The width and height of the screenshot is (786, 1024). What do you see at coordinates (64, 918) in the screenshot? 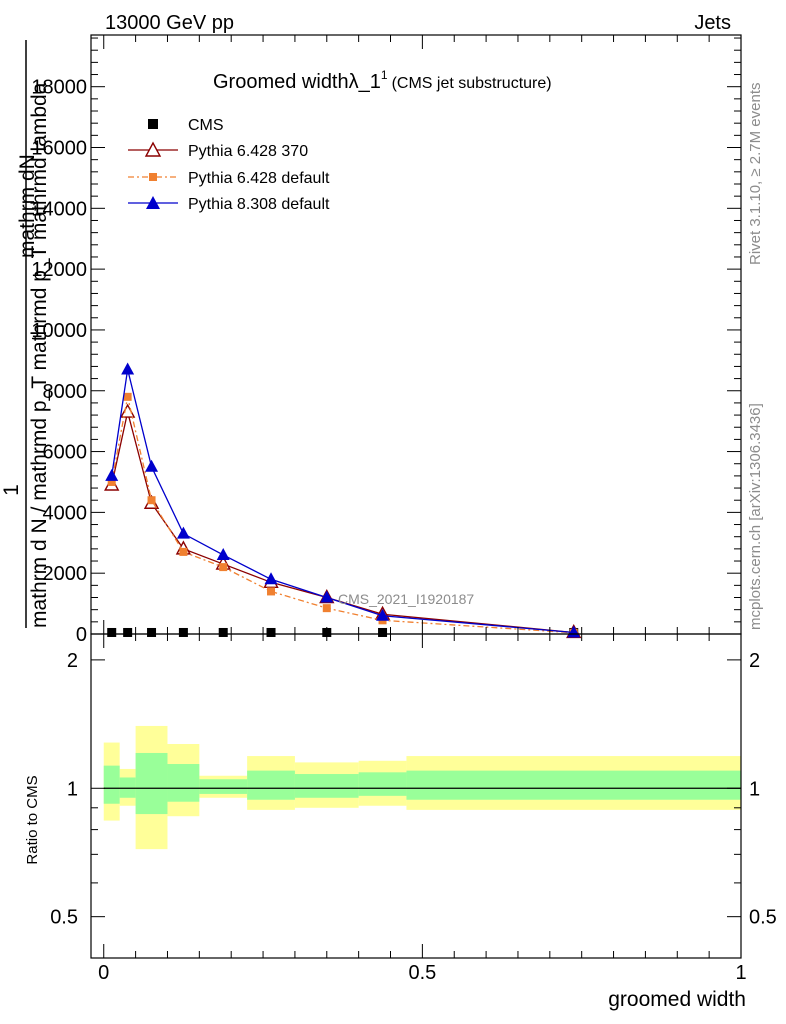
I see `ratio-y-tick-label-left: 0.5` at bounding box center [64, 918].